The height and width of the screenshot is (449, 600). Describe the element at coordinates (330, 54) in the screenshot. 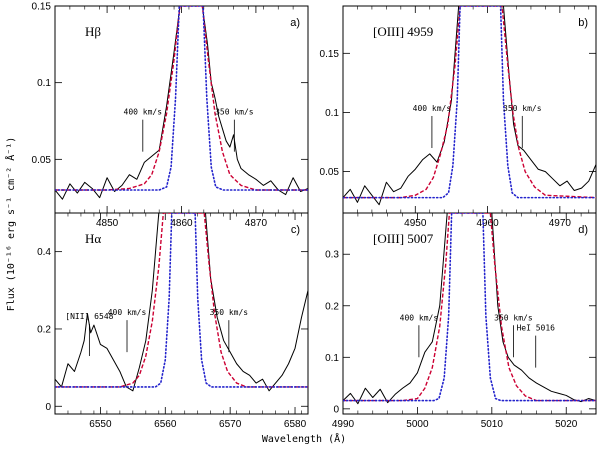

I see `panel-b-ytick-label: 0.15` at that location.